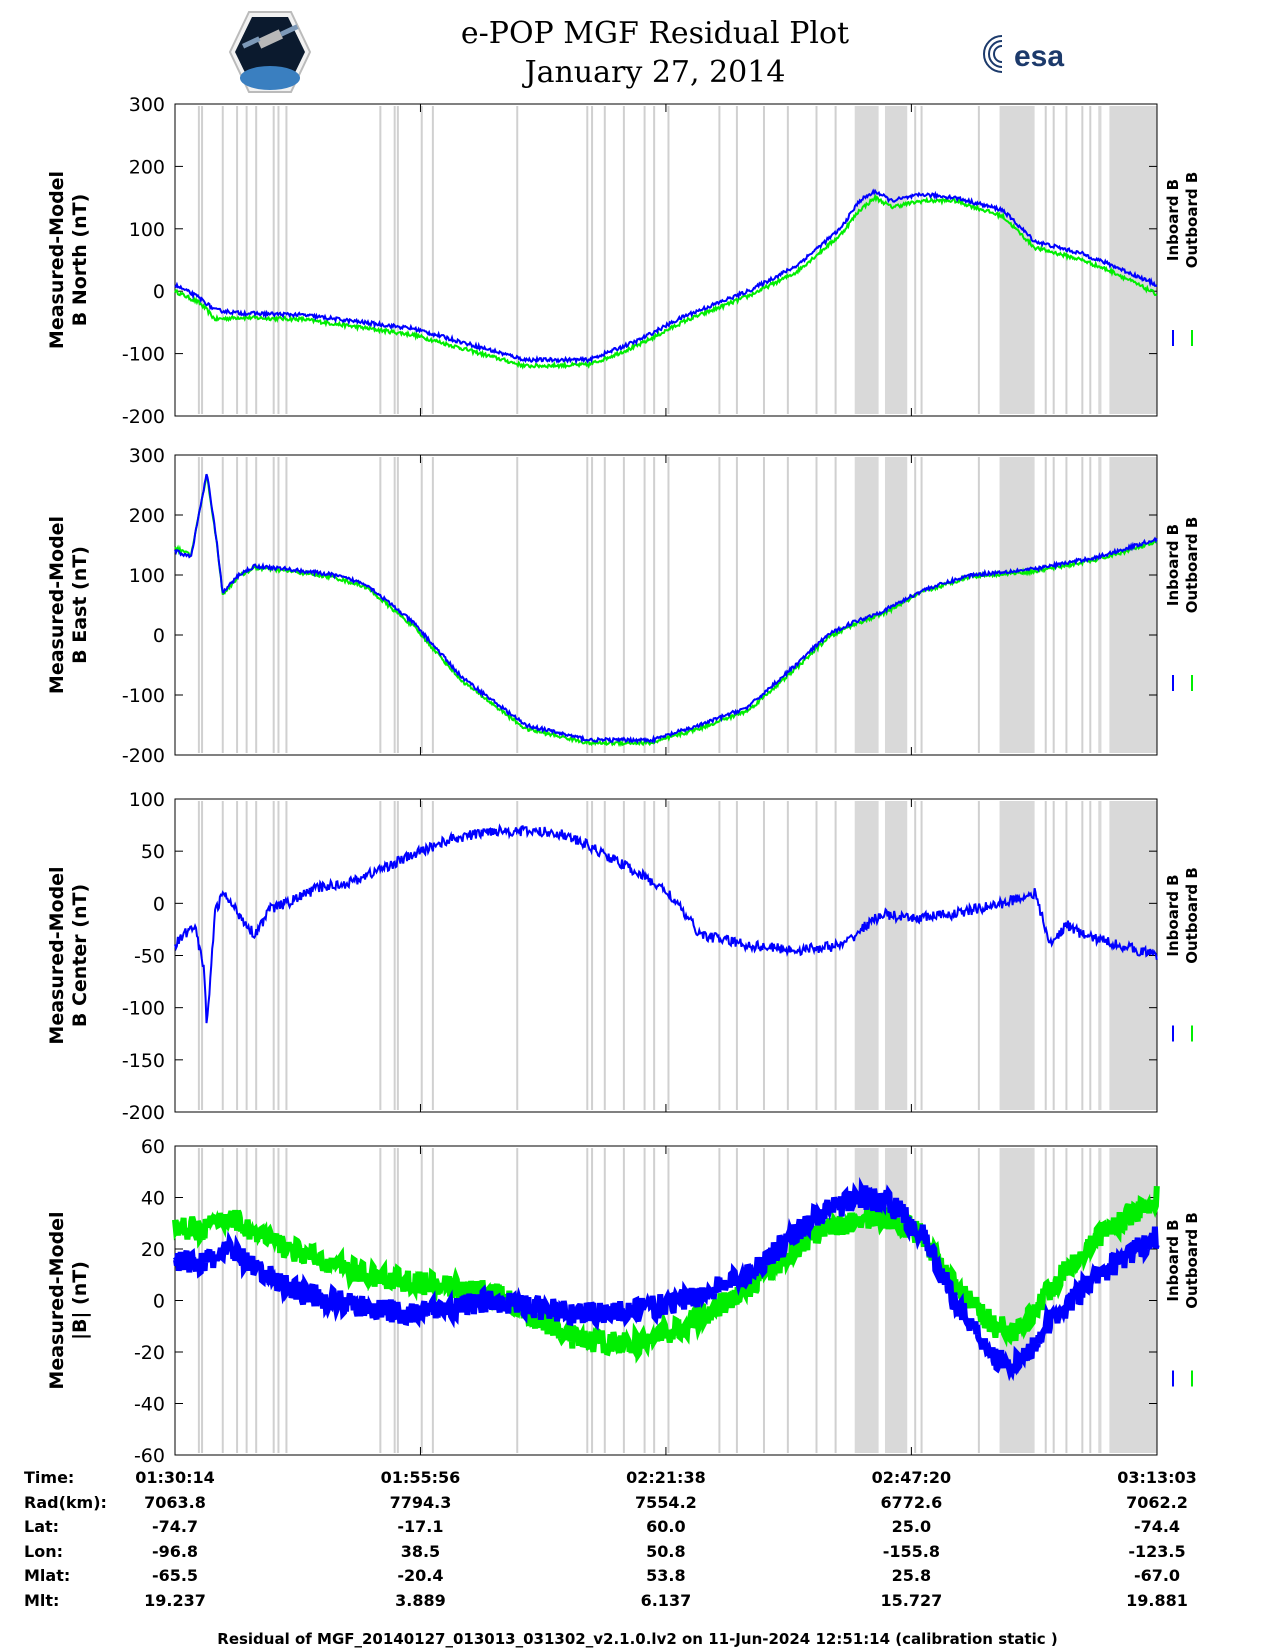 This screenshot has width=1275, height=1650. What do you see at coordinates (270, 52) in the screenshot?
I see `epop-cassiope-logo` at bounding box center [270, 52].